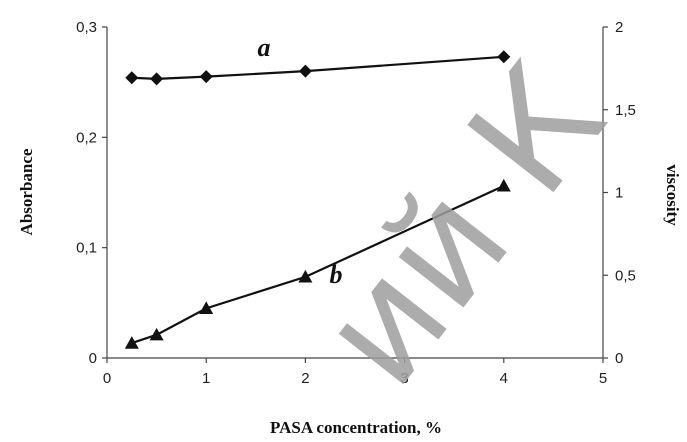  Describe the element at coordinates (317, 67) in the screenshot. I see `series-line-a` at that location.